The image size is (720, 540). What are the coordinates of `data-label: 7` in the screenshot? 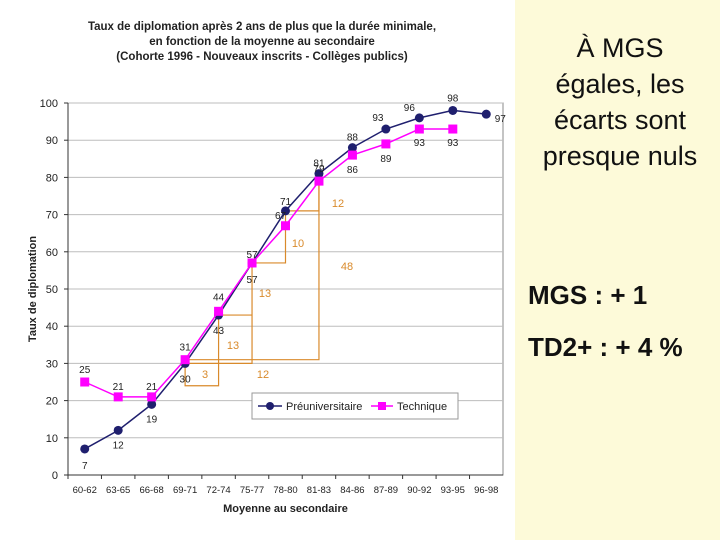 It's located at (85, 466).